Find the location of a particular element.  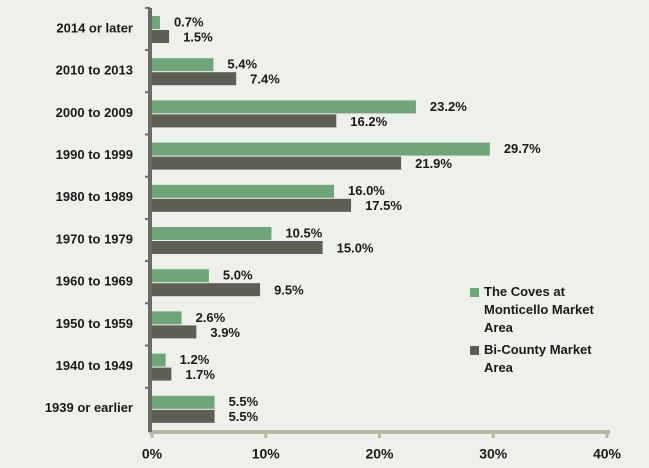

x-tick-label: 0% is located at coordinates (152, 454).